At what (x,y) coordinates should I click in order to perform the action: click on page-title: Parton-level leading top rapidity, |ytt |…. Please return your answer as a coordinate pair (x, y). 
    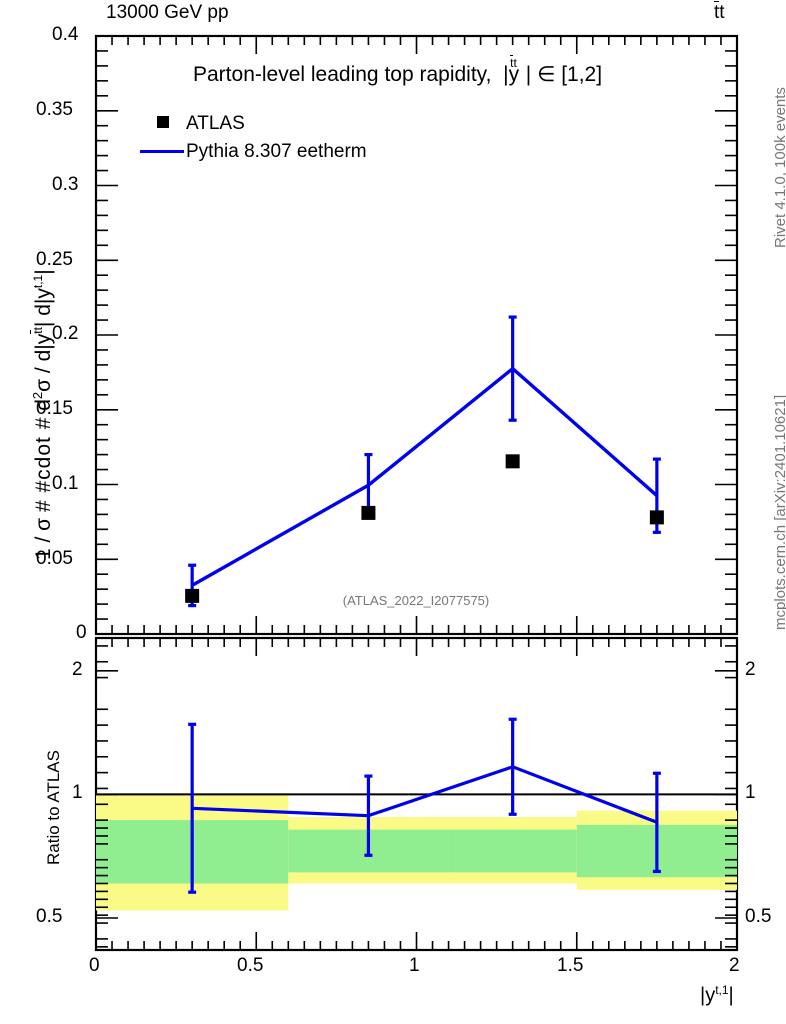
    Looking at the image, I should click on (398, 71).